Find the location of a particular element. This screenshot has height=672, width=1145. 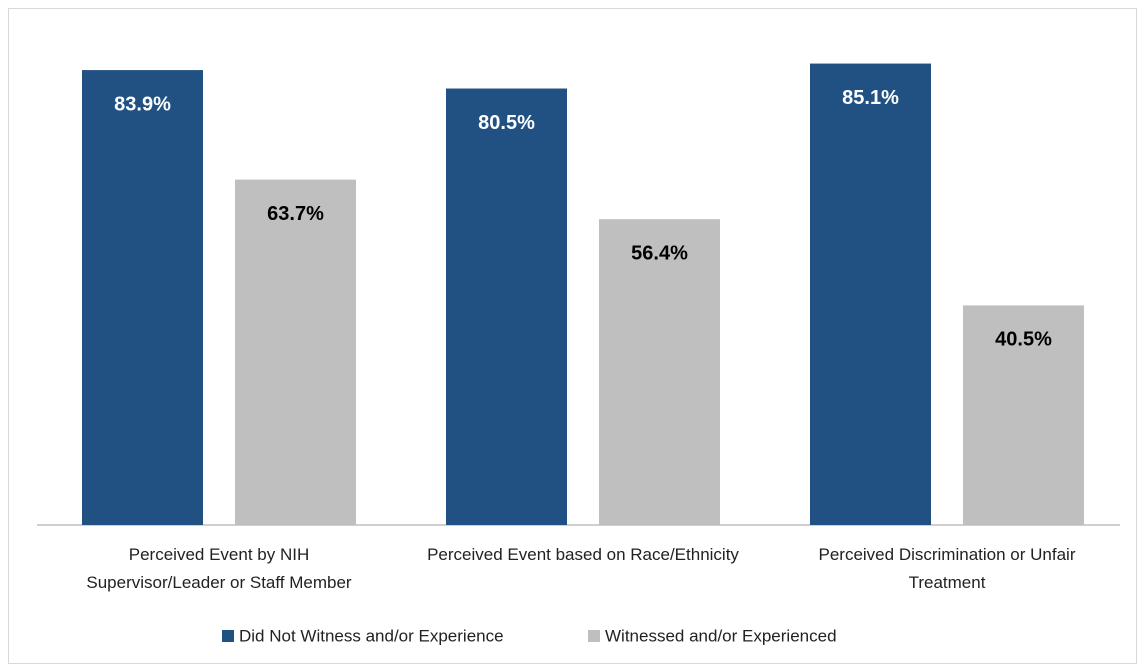

data-label: 40.5% is located at coordinates (1023, 340).